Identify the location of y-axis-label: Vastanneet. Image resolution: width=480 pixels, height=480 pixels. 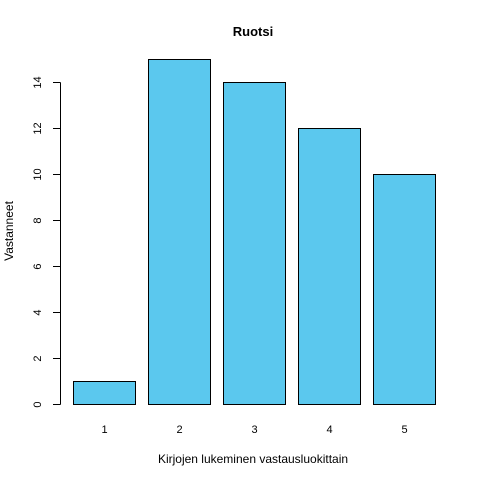
(9, 230).